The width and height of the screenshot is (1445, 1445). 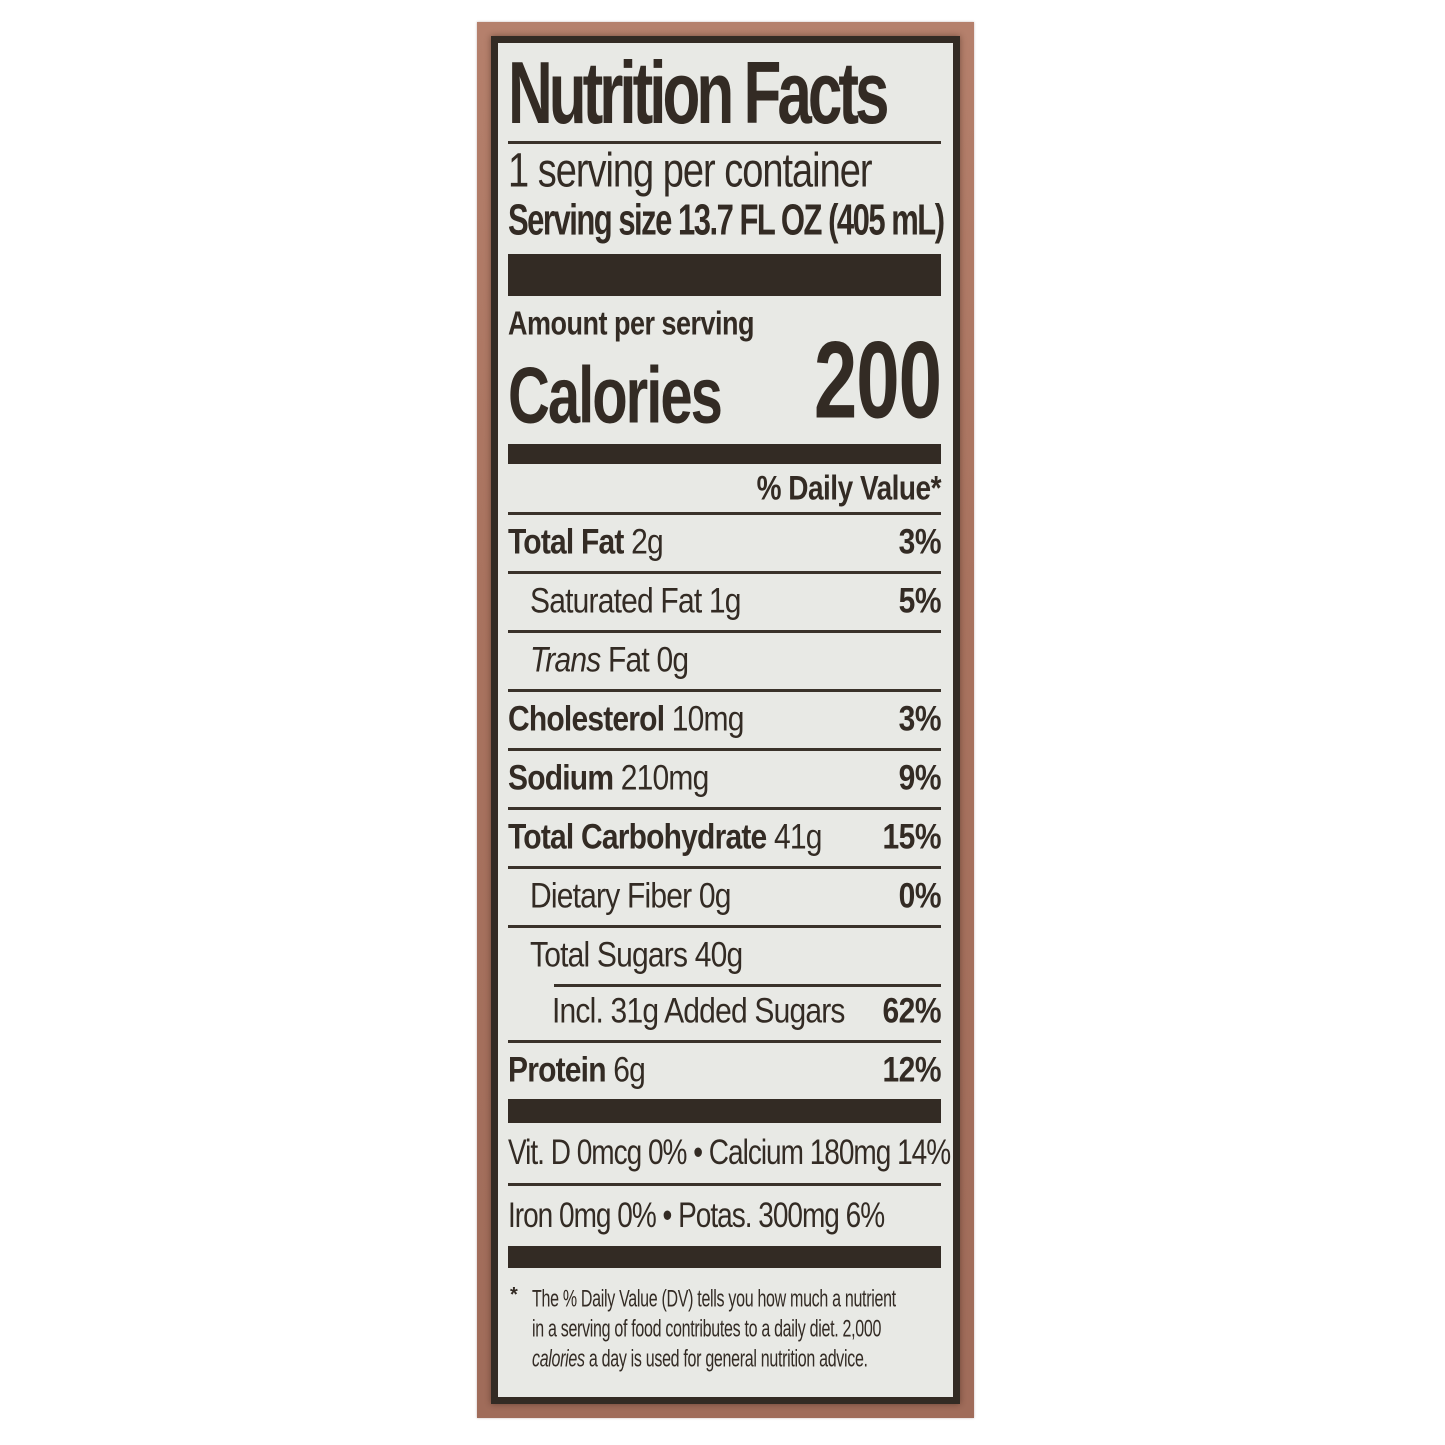 I want to click on panel-title-wrap: Nutrition Facts, so click(x=724, y=94).